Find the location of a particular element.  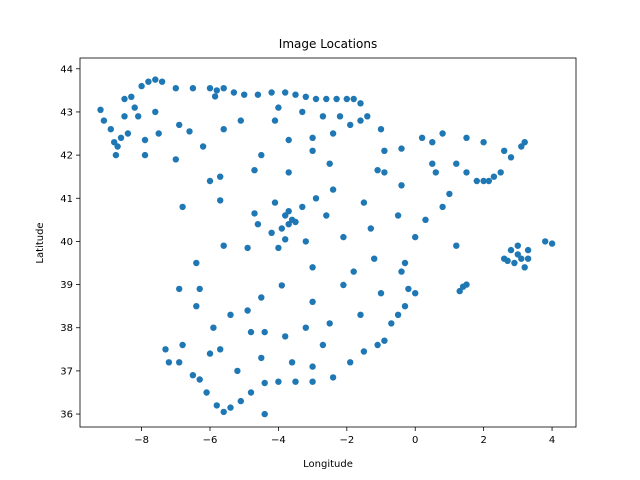

x-tick-label: −6 is located at coordinates (210, 440).